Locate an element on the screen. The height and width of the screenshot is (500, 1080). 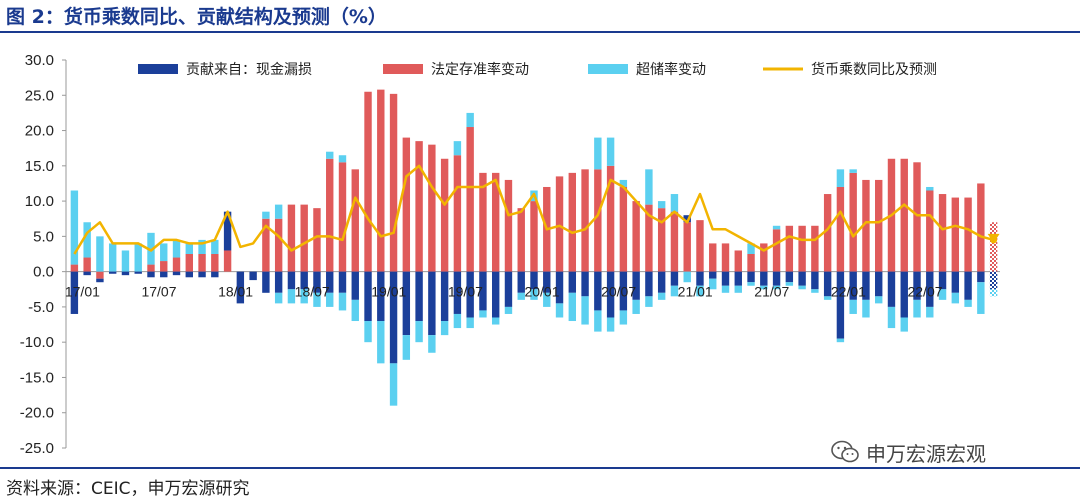
y-tick-label: -5.0 is located at coordinates (41, 307).